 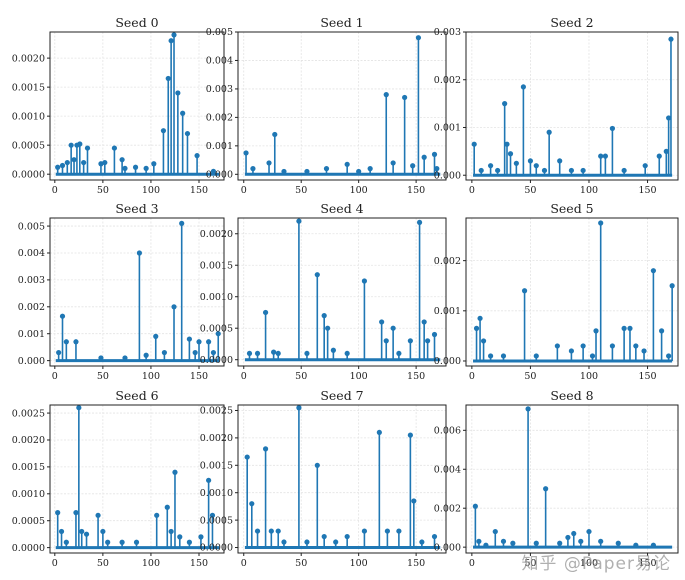 What do you see at coordinates (571, 22) in the screenshot?
I see `panel-title: Seed 2` at bounding box center [571, 22].